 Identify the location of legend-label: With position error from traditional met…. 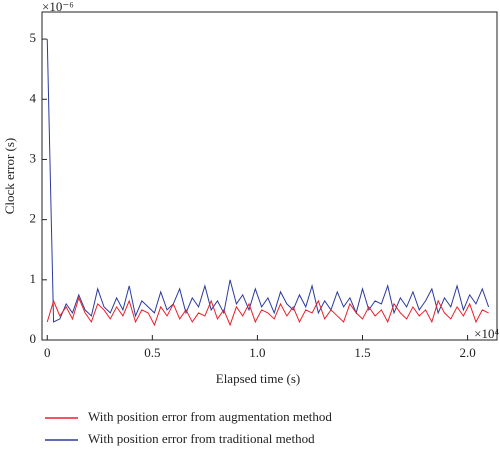
(201, 438).